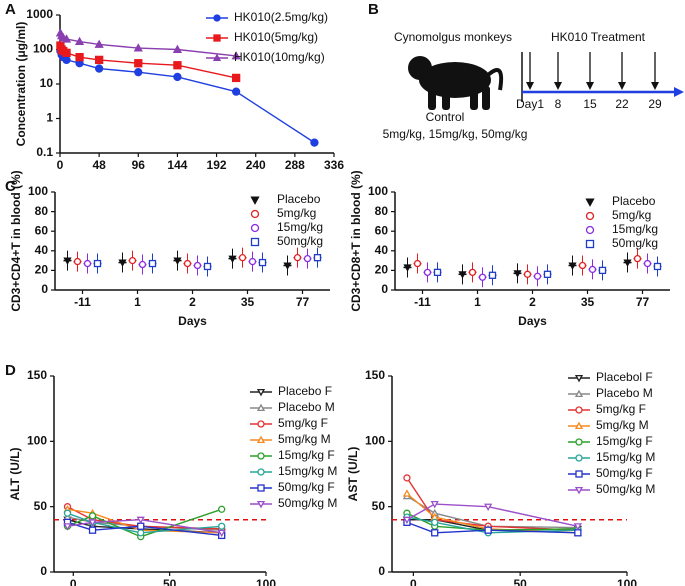  I want to click on y-tick-label: 50, so click(379, 506).